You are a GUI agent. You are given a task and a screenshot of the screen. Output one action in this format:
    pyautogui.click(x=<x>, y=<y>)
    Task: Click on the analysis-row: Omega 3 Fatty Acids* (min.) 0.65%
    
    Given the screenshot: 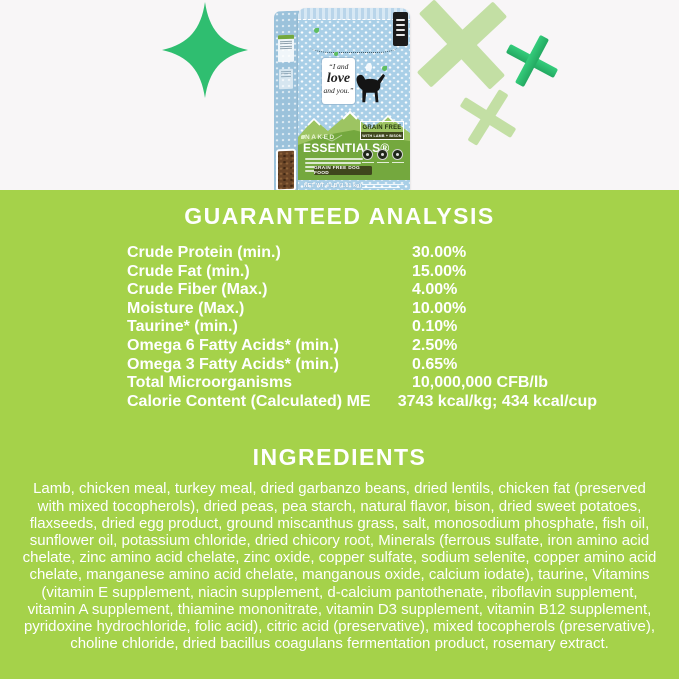 What is the action you would take?
    pyautogui.click(x=362, y=365)
    